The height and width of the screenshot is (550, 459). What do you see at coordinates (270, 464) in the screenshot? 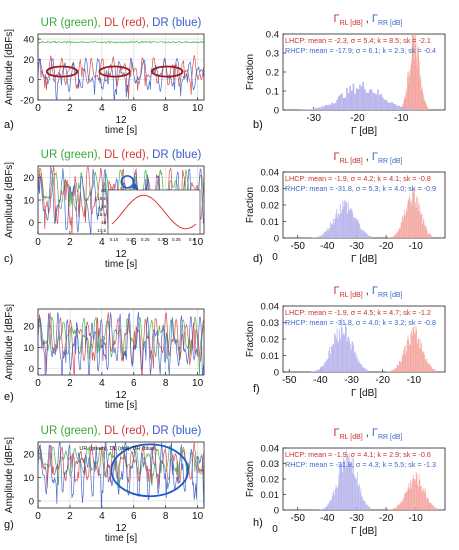
I see `y-tick-label: 0.03` at bounding box center [270, 464].